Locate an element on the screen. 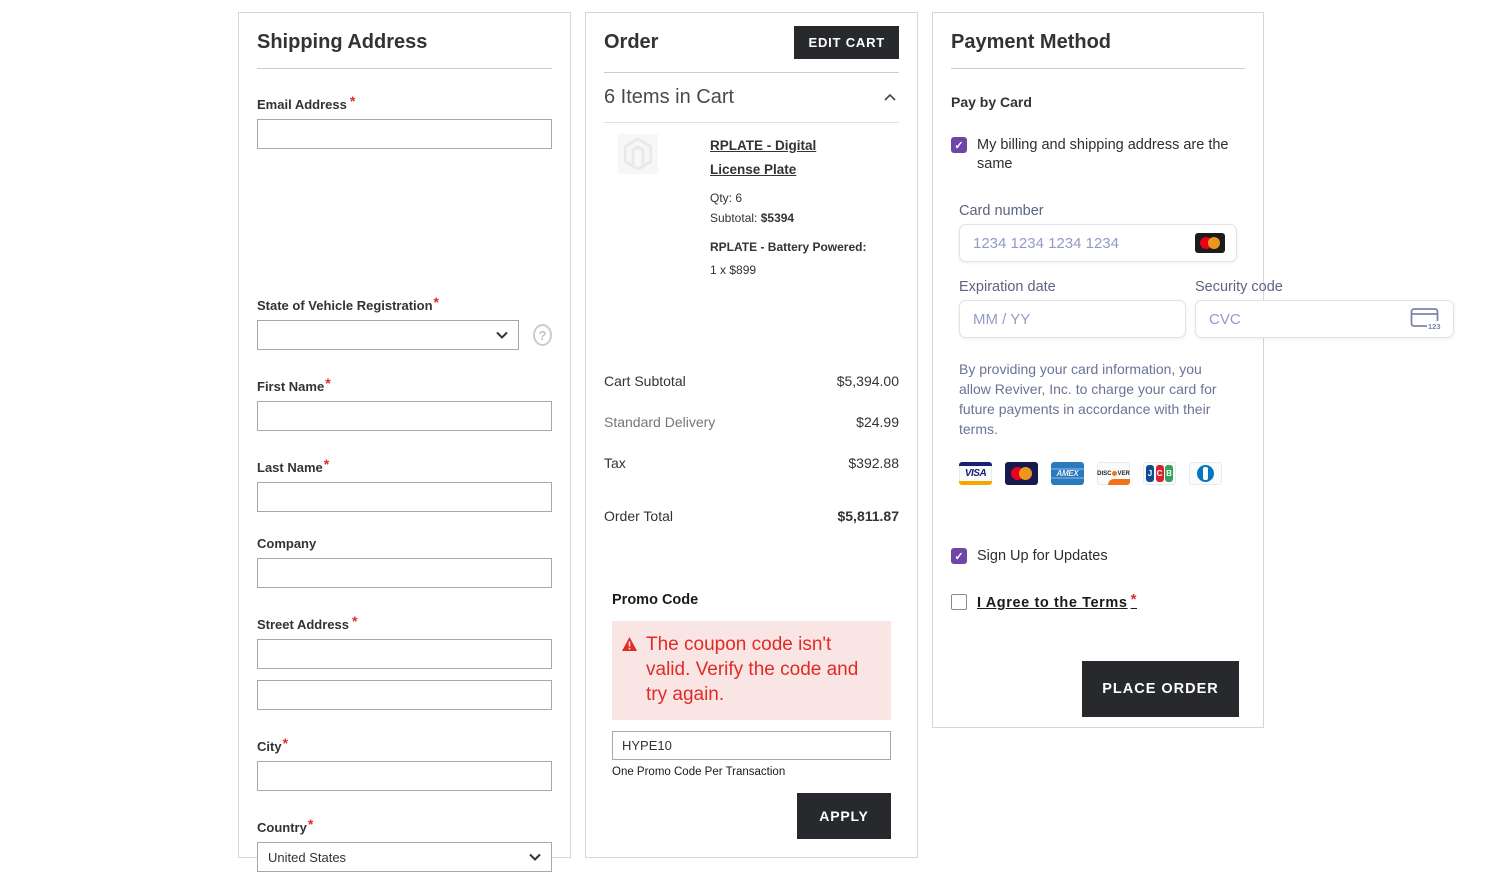 Image resolution: width=1500 pixels, height=872 pixels. email-label: Email Address * is located at coordinates (306, 102).